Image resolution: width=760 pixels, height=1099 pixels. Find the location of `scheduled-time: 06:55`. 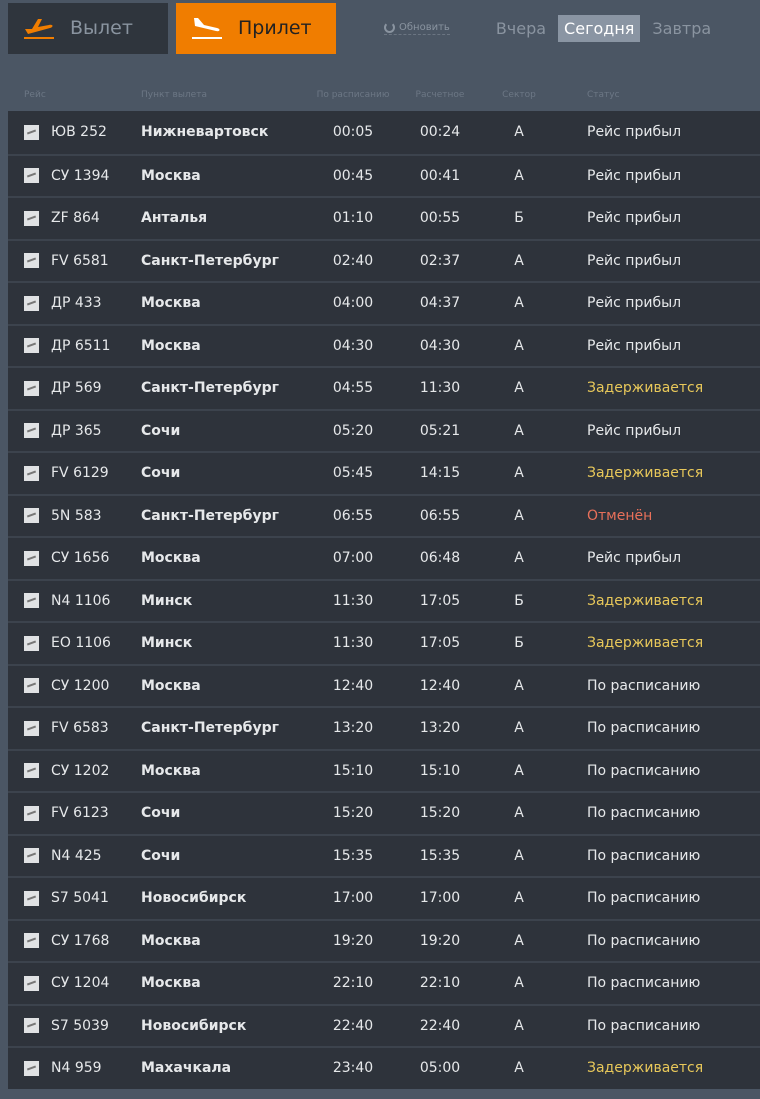

scheduled-time: 06:55 is located at coordinates (353, 515).